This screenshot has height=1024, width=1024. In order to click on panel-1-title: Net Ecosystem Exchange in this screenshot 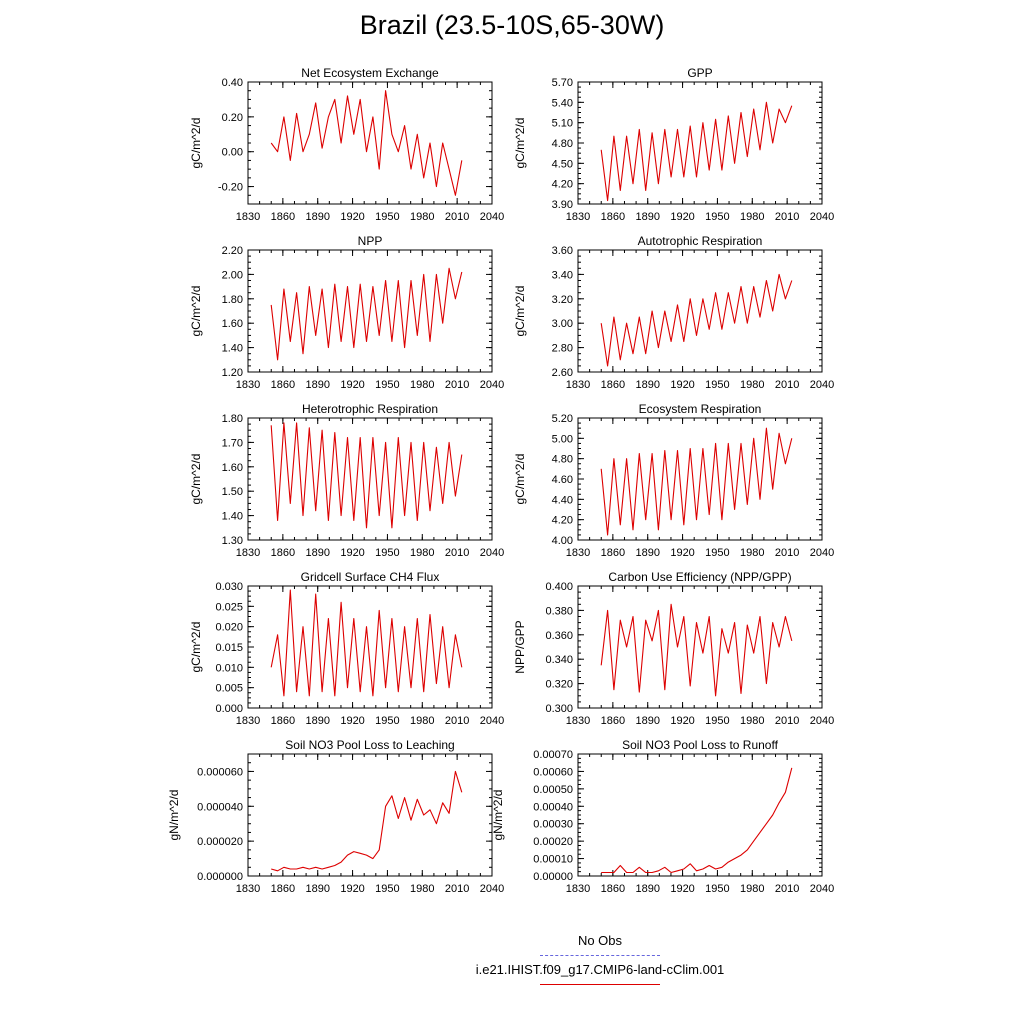, I will do `click(370, 73)`.